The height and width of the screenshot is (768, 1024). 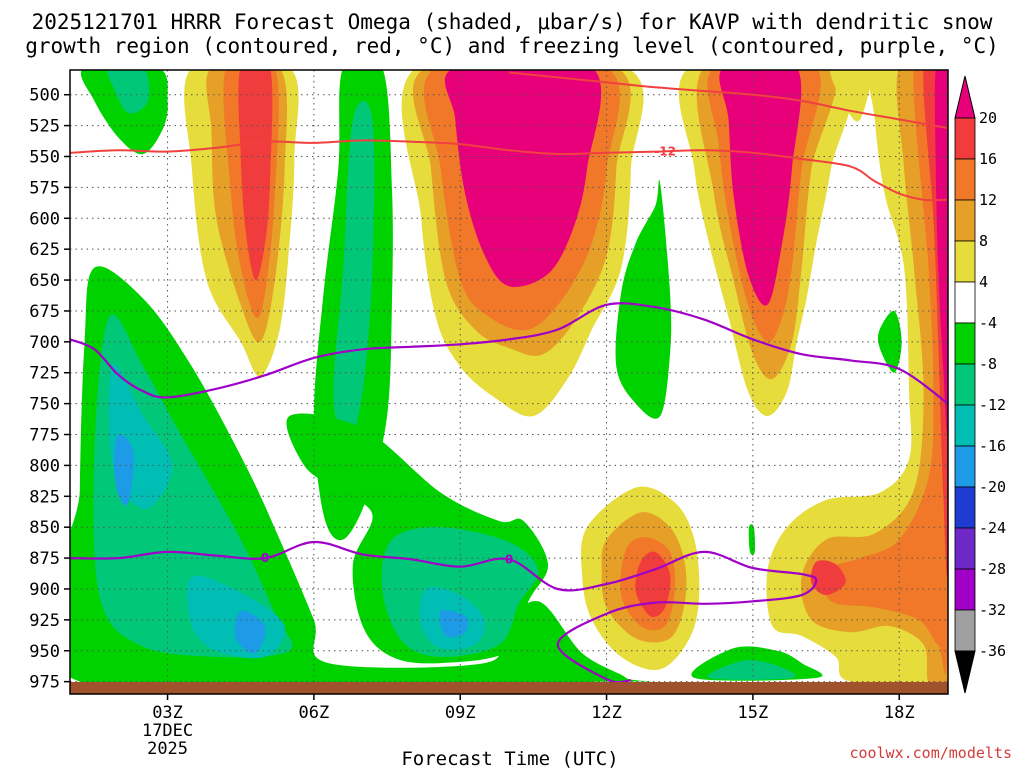 What do you see at coordinates (983, 282) in the screenshot?
I see `colorbar-label-4: 4` at bounding box center [983, 282].